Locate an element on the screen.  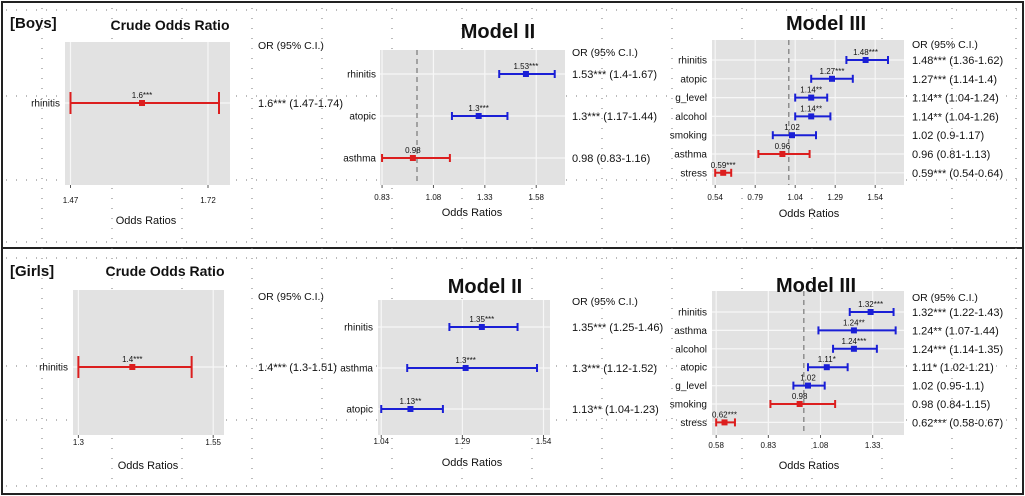
odds-ratio-data-label: 0.96 is located at coordinates (783, 146).